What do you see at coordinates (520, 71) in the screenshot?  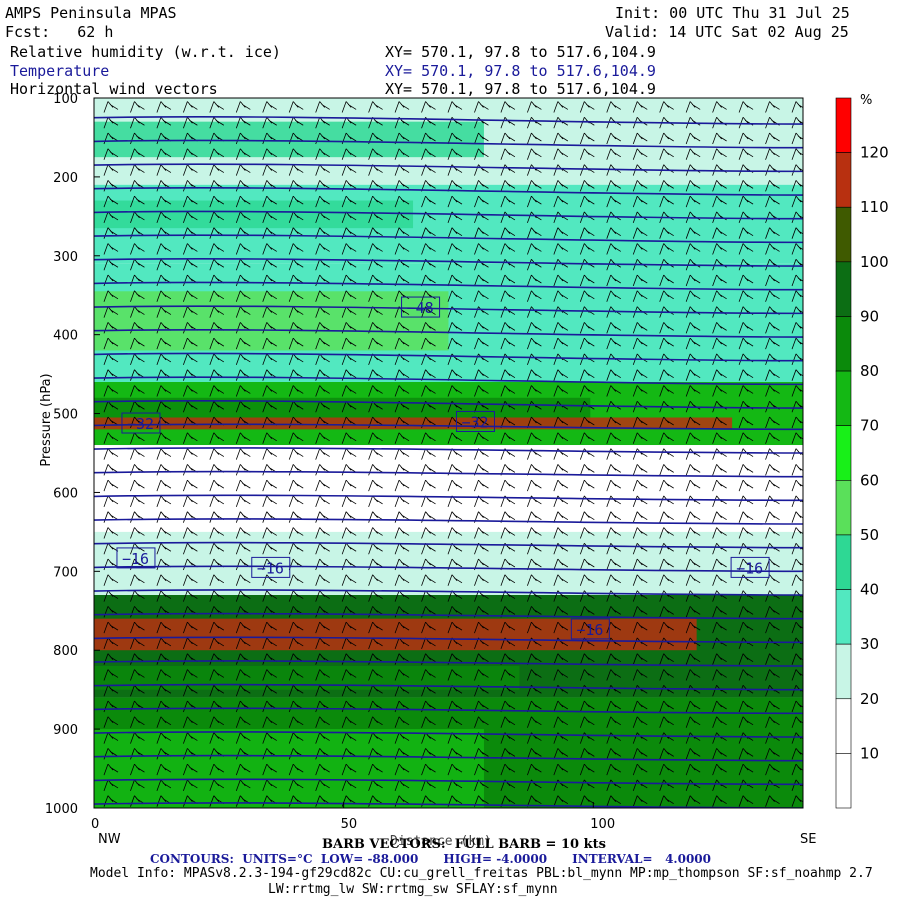 I see `field-xy-temperature: XY= 570.1, 97.8 to 517.6,104.9` at bounding box center [520, 71].